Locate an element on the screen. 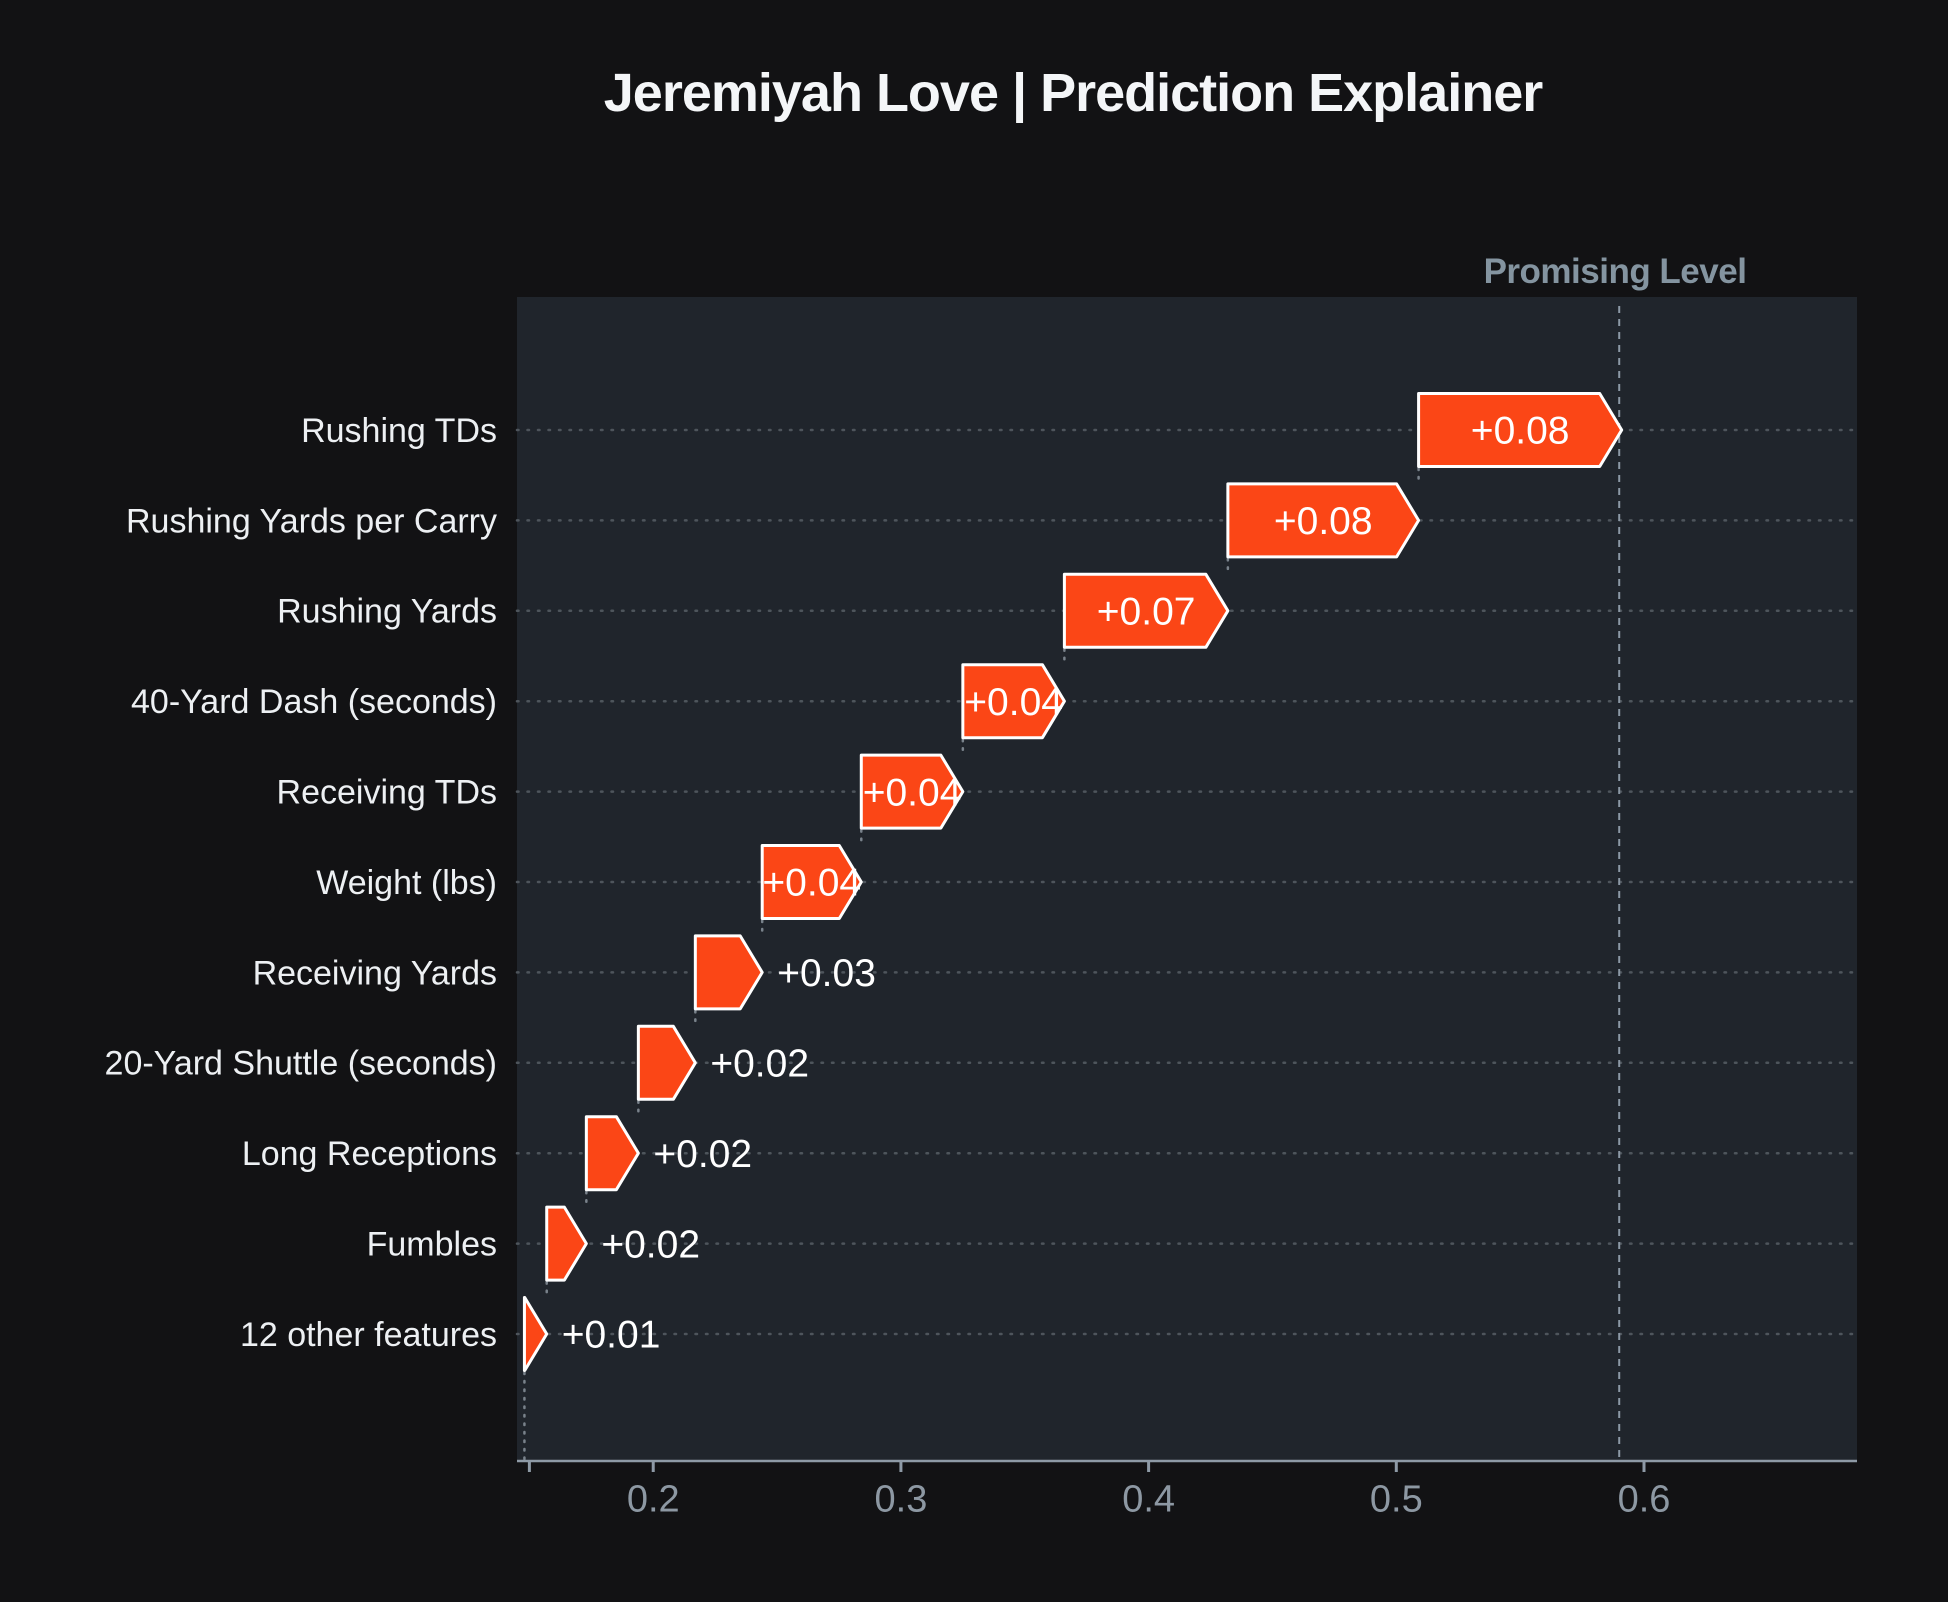 This screenshot has height=1602, width=1948. x-axis-tick-label: 0.5 is located at coordinates (1396, 1499).